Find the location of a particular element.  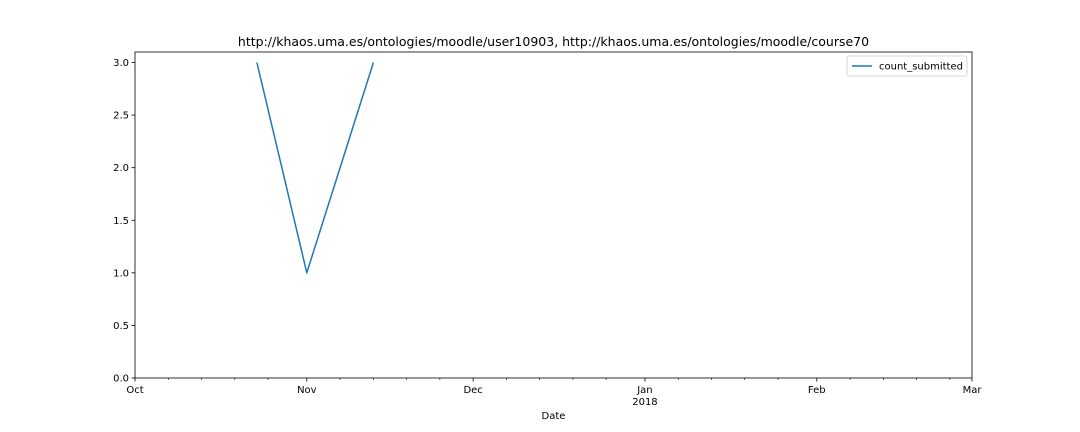

x-tick-label: Dec is located at coordinates (472, 390).